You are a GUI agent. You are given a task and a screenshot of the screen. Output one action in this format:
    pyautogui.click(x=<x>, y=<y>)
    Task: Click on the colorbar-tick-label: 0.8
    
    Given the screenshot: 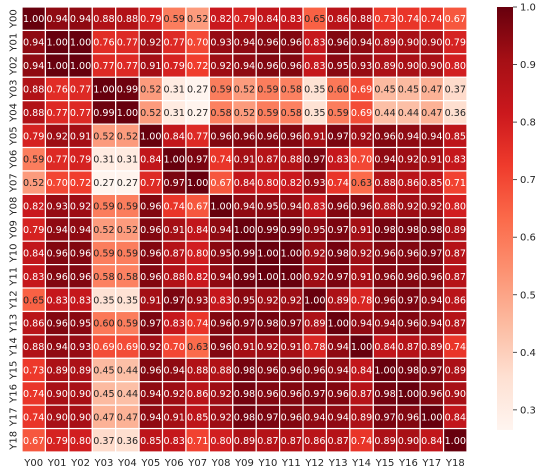 What is the action you would take?
    pyautogui.click(x=528, y=123)
    